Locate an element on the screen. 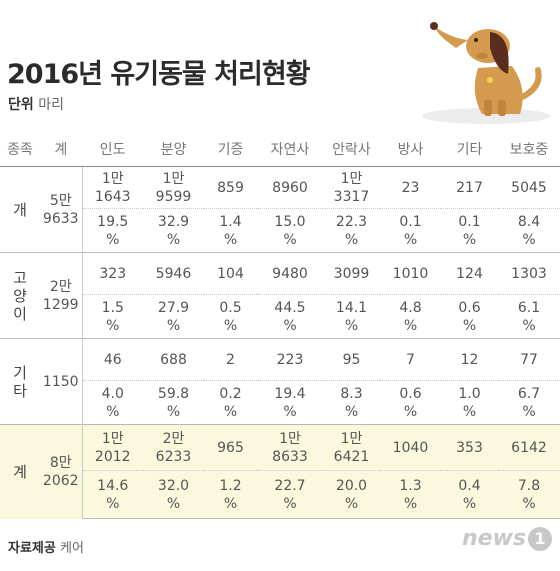 The height and width of the screenshot is (571, 560). pct-cell: 1.3% is located at coordinates (410, 494).